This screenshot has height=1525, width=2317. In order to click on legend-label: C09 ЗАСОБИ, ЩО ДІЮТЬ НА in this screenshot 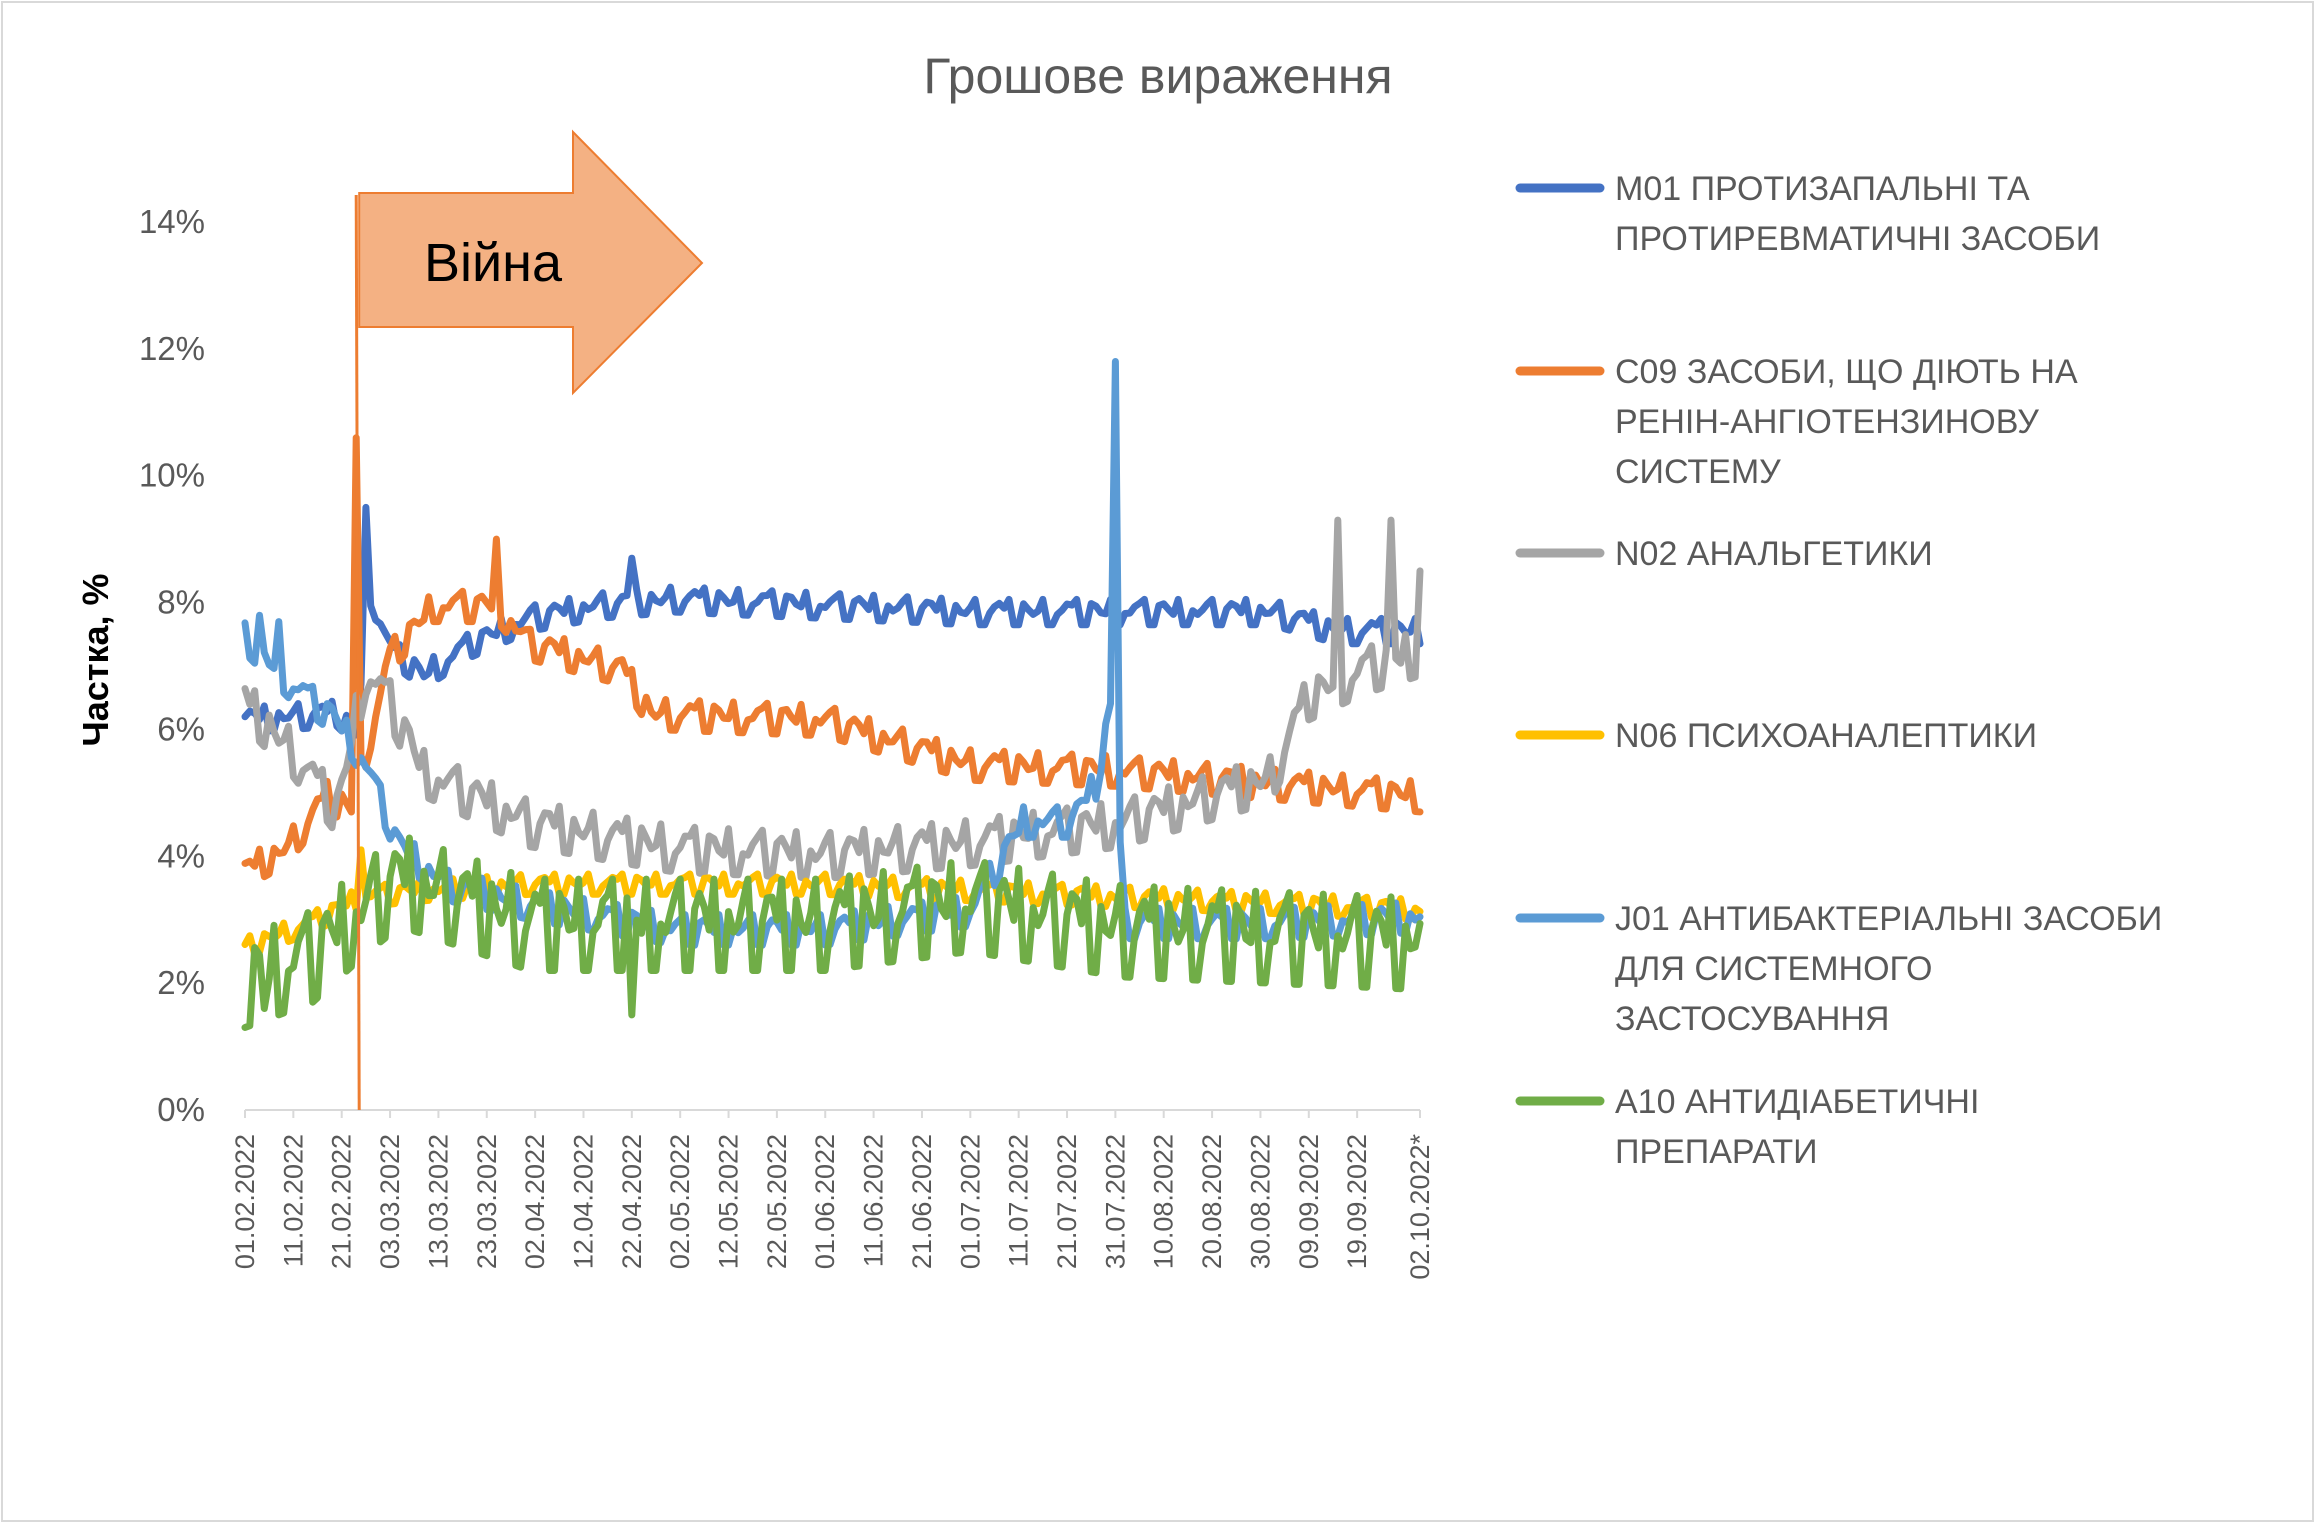, I will do `click(1846, 372)`.